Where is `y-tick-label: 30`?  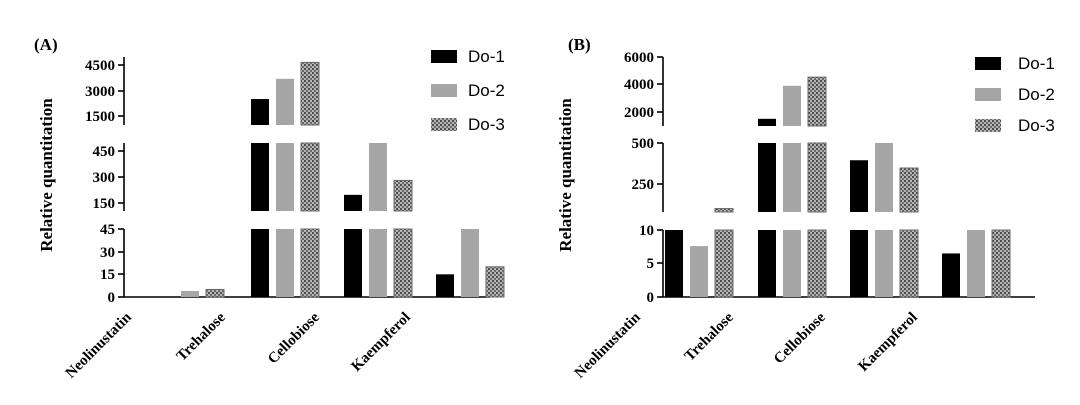 y-tick-label: 30 is located at coordinates (107, 253).